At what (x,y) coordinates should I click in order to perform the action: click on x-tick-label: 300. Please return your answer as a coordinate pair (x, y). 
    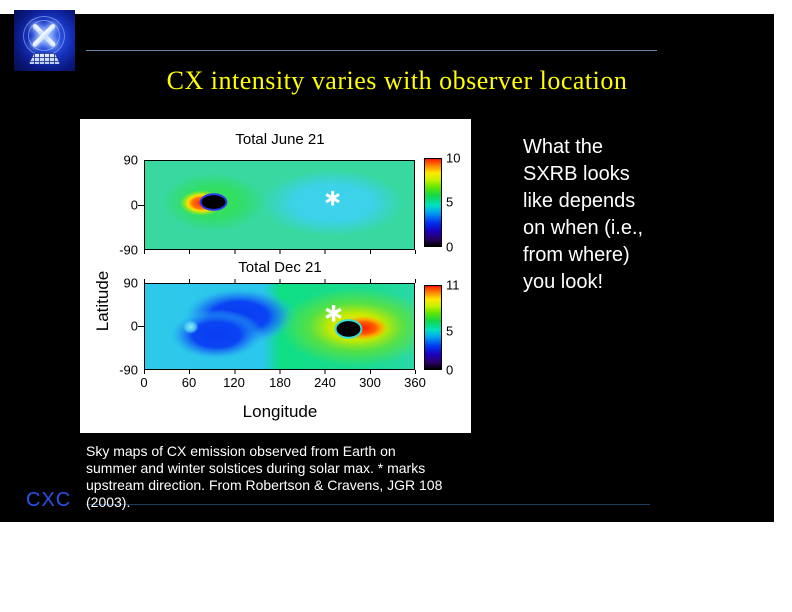
    Looking at the image, I should click on (370, 382).